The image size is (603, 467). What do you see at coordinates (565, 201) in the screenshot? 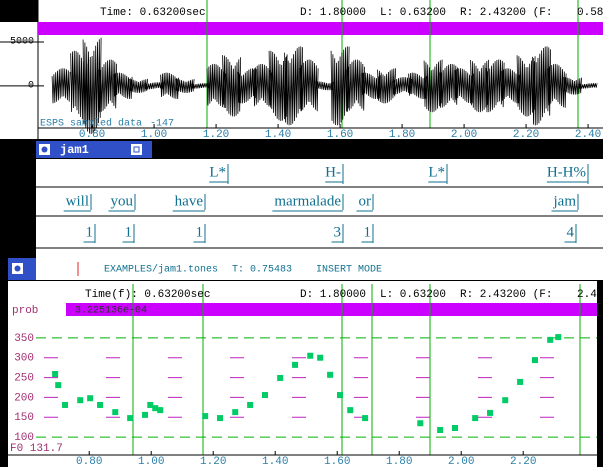
I see `tier-label: jam` at bounding box center [565, 201].